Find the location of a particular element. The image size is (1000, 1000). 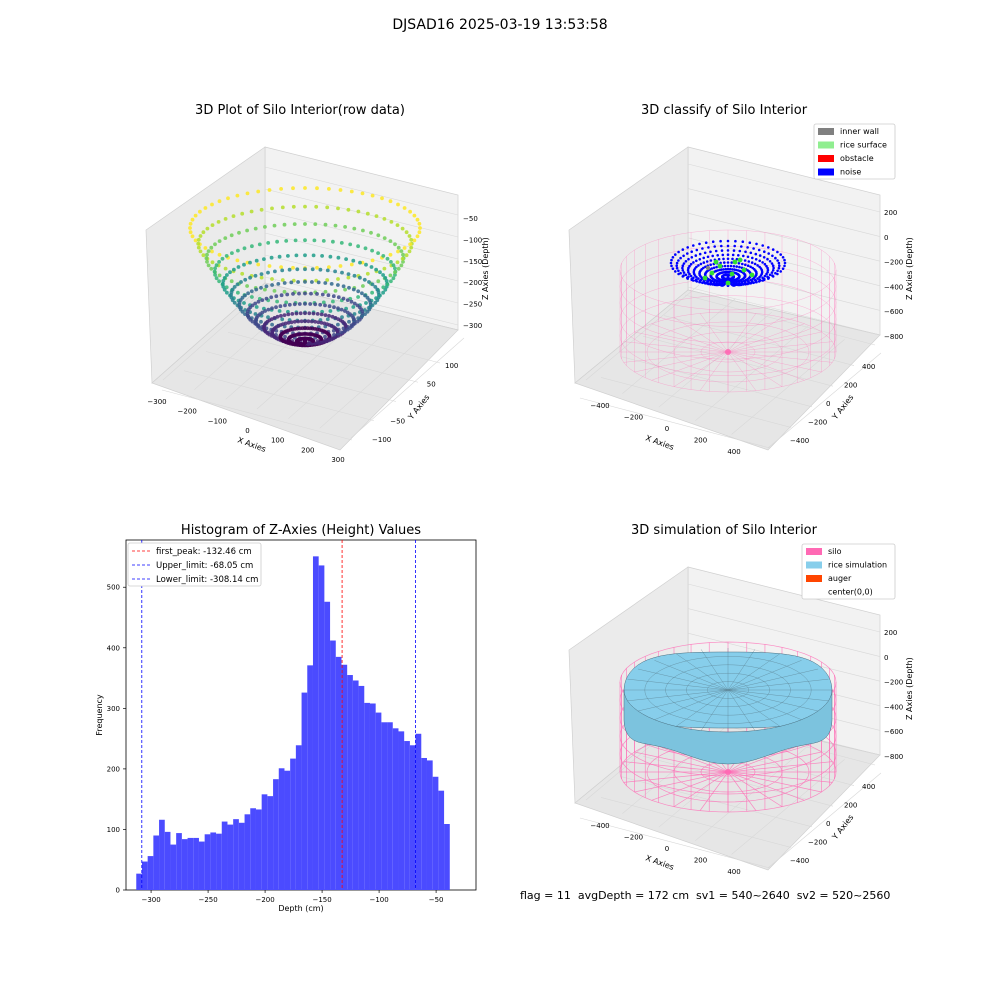

z-tick-label: −400 is located at coordinates (893, 707).